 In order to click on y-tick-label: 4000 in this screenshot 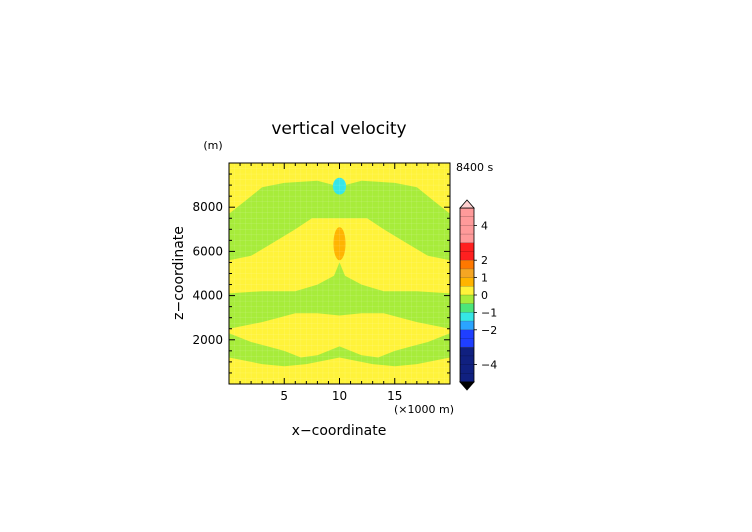, I will do `click(207, 296)`.